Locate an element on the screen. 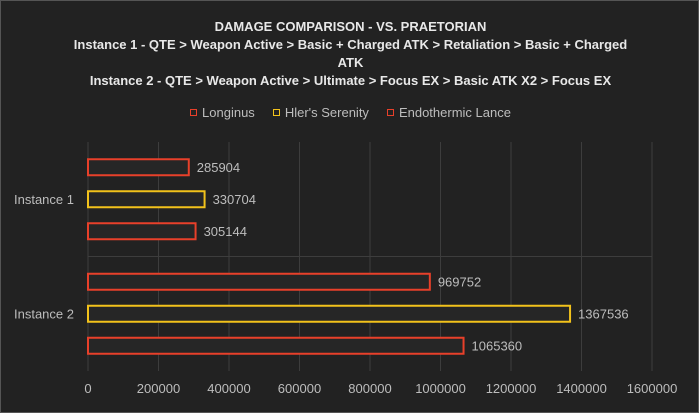 This screenshot has width=699, height=413. legend-item-endothermic-lance: Endothermic Lance is located at coordinates (448, 112).